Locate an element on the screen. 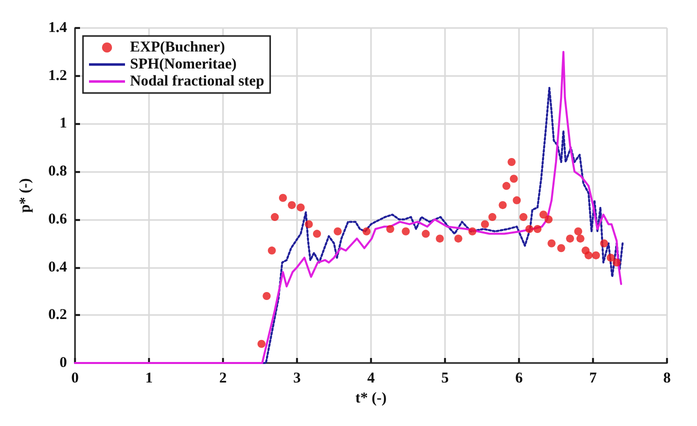  x-tick-label: 7 is located at coordinates (593, 378).